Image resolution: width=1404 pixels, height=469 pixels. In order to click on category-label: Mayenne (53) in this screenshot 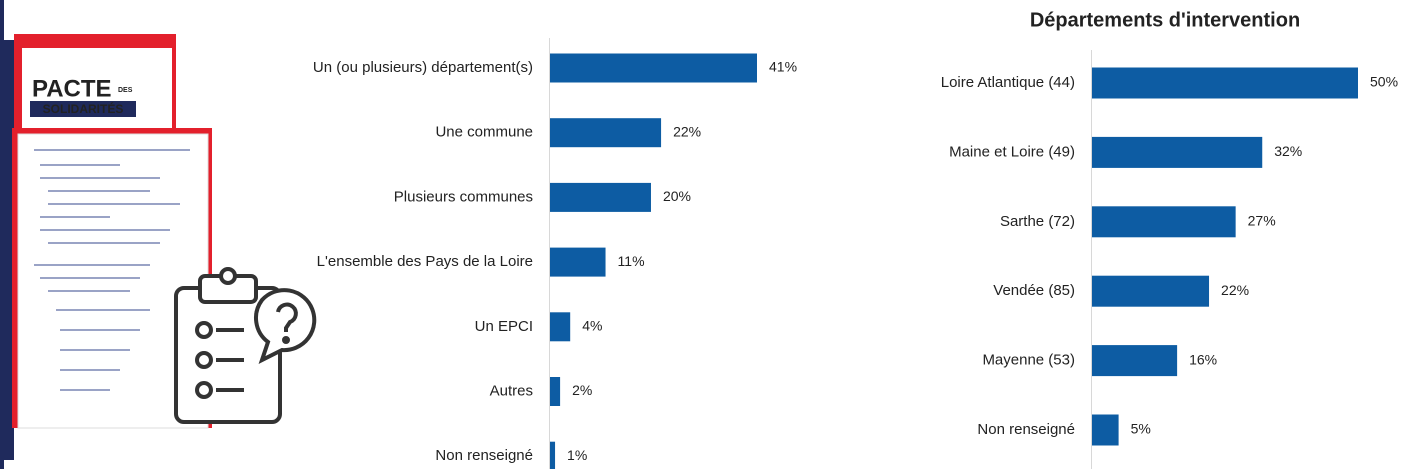, I will do `click(1028, 360)`.